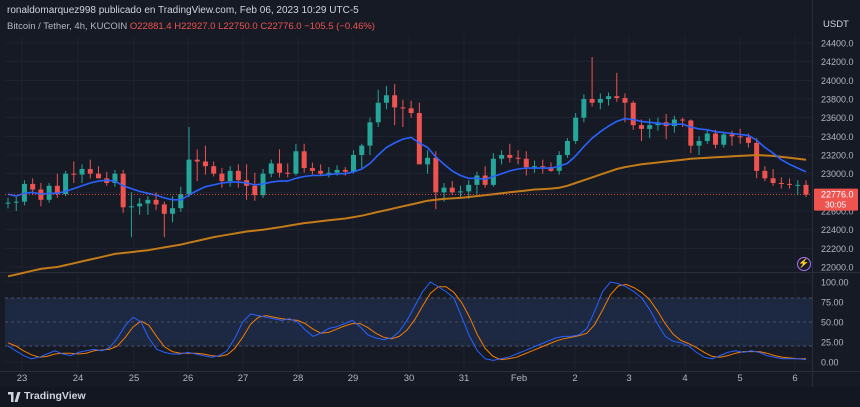  Describe the element at coordinates (339, 26) in the screenshot. I see `ohlc-change: −105.5 (−0.46%)` at that location.